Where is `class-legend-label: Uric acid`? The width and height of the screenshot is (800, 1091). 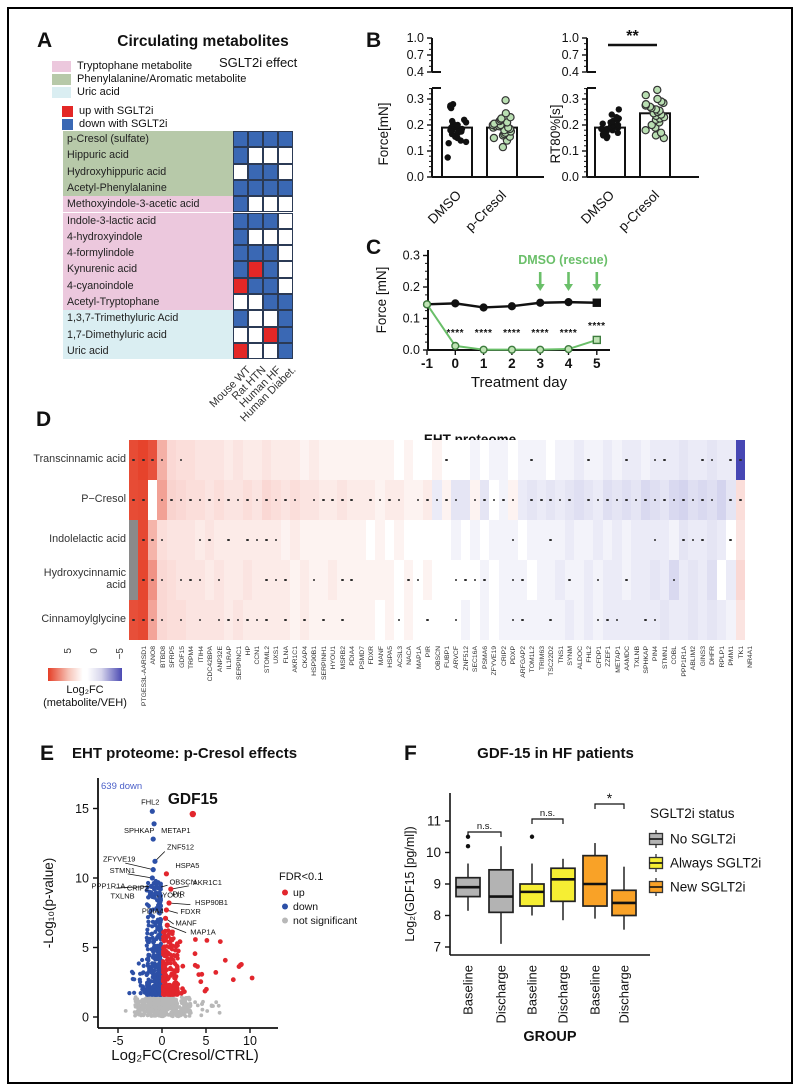
class-legend-label: Uric acid is located at coordinates (98, 92).